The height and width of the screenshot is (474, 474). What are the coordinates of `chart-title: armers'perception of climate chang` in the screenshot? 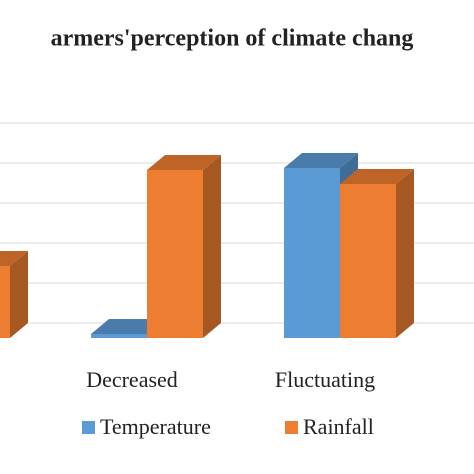 It's located at (232, 39).